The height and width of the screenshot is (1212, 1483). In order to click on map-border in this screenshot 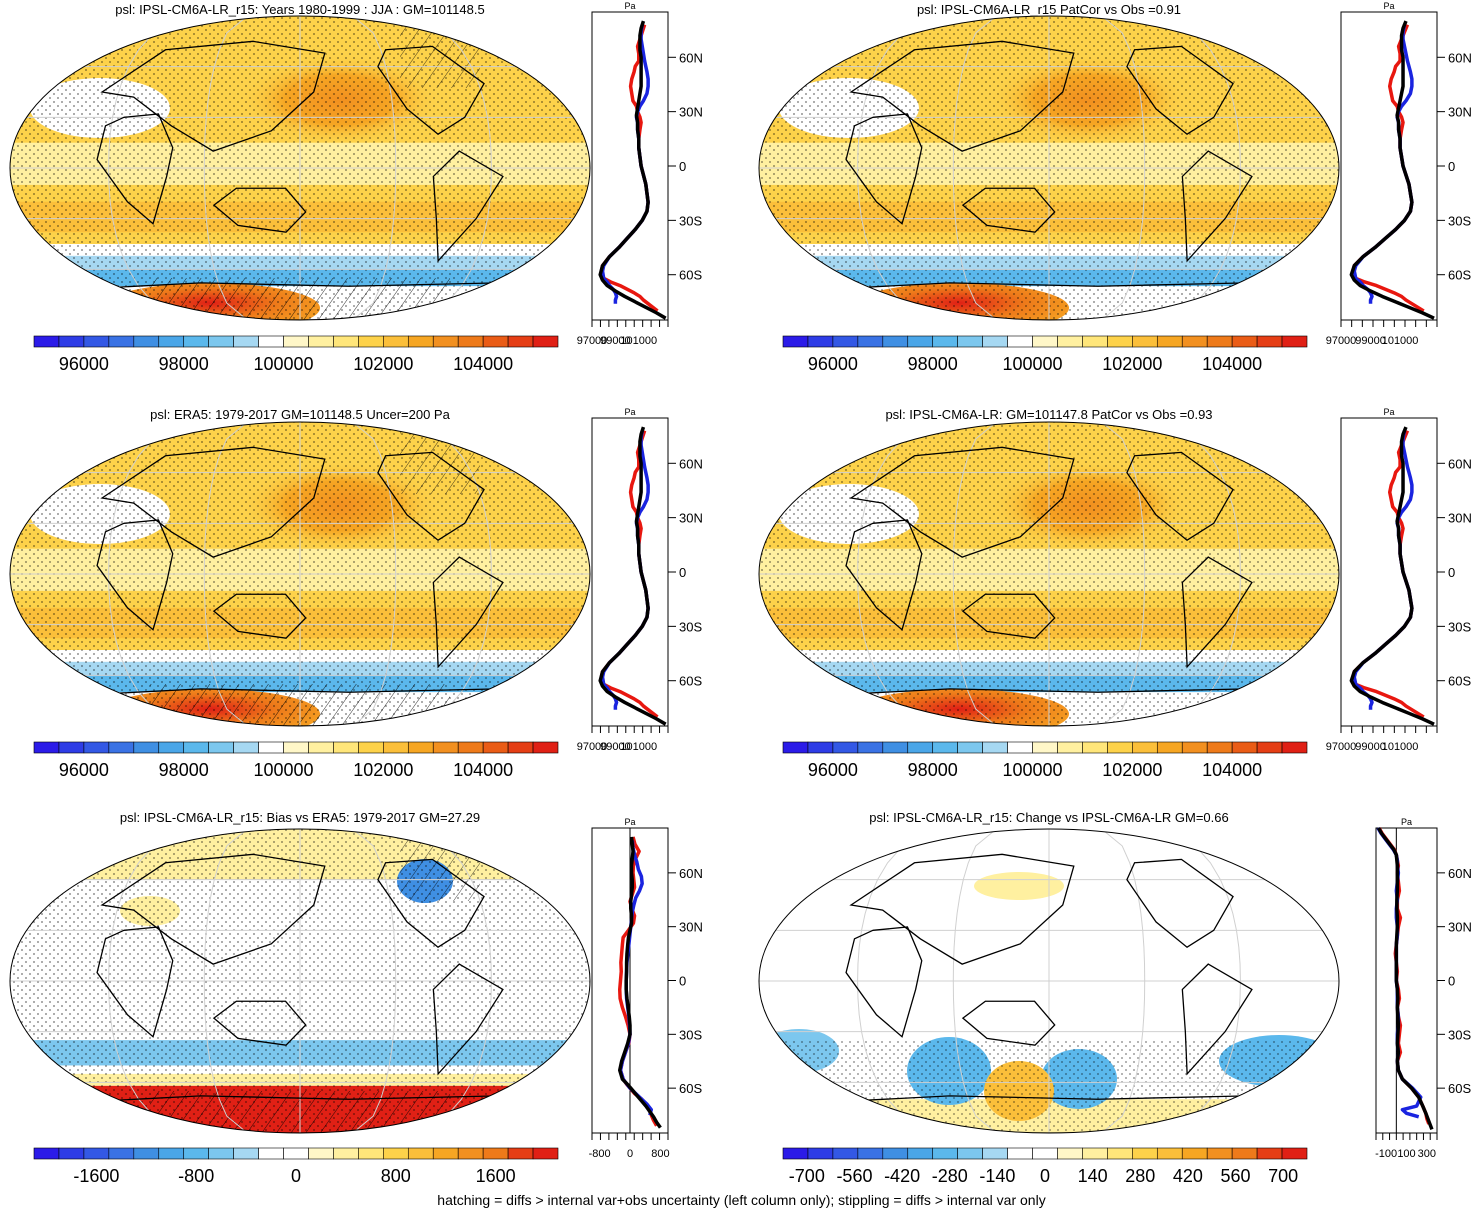, I will do `click(300, 168)`.